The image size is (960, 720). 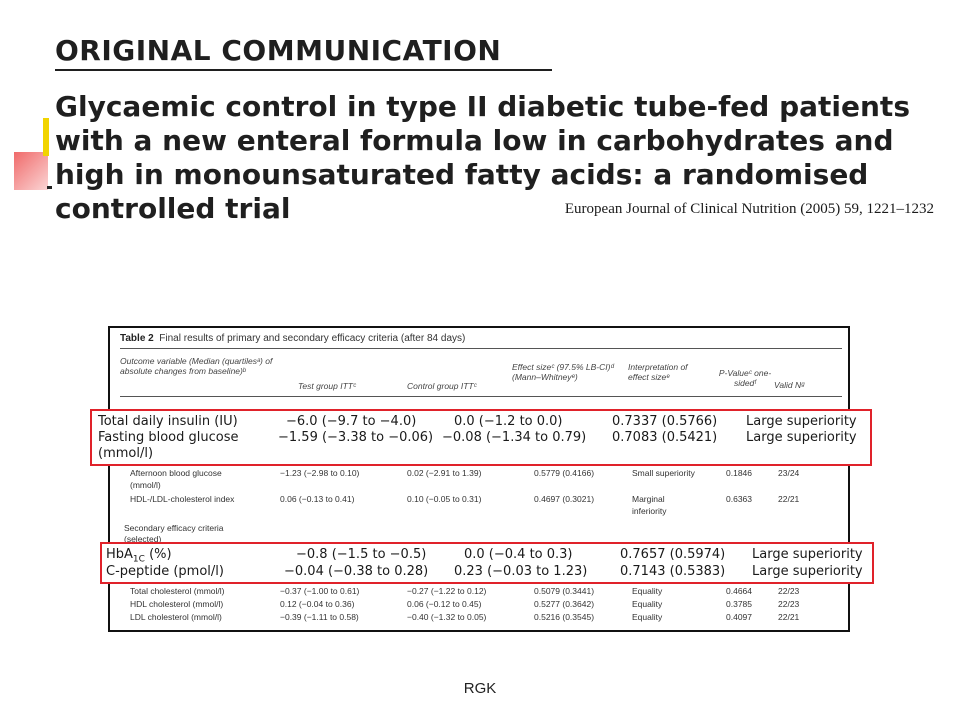 What do you see at coordinates (514, 437) in the screenshot?
I see `row-control-value: −0.08 (−1.34 to 0.79)` at bounding box center [514, 437].